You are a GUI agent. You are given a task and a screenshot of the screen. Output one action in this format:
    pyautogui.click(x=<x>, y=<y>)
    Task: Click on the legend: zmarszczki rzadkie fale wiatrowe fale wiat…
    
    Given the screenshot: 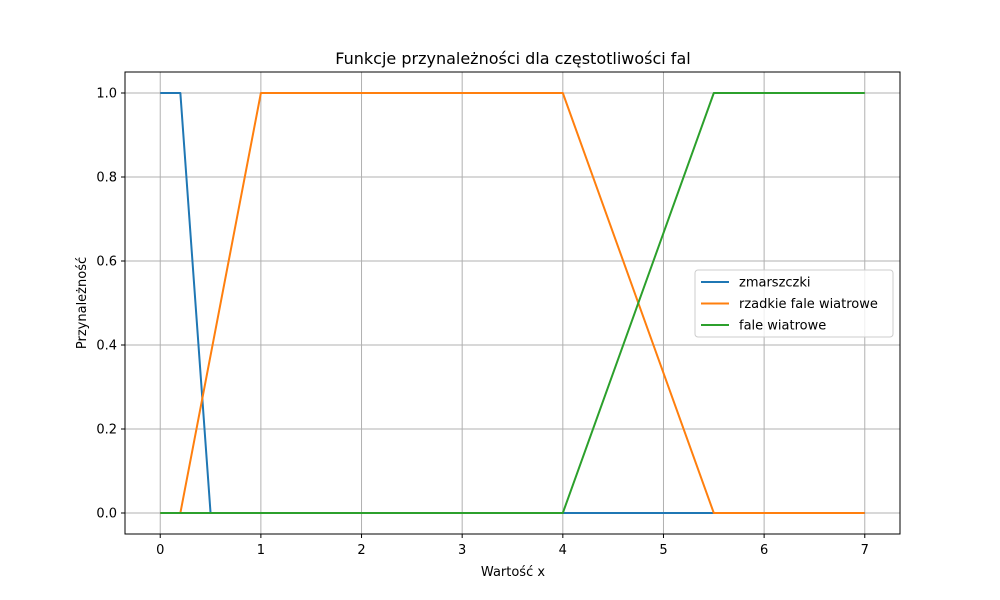 What is the action you would take?
    pyautogui.click(x=794, y=303)
    